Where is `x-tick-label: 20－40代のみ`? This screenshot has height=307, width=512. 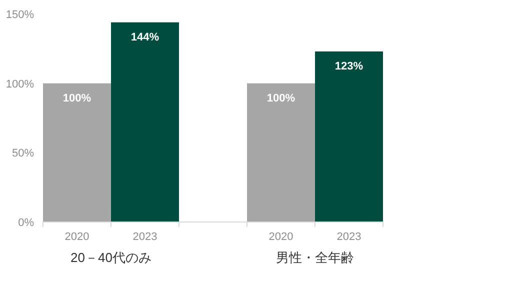
x-tick-label: 20－40代のみ is located at coordinates (111, 257).